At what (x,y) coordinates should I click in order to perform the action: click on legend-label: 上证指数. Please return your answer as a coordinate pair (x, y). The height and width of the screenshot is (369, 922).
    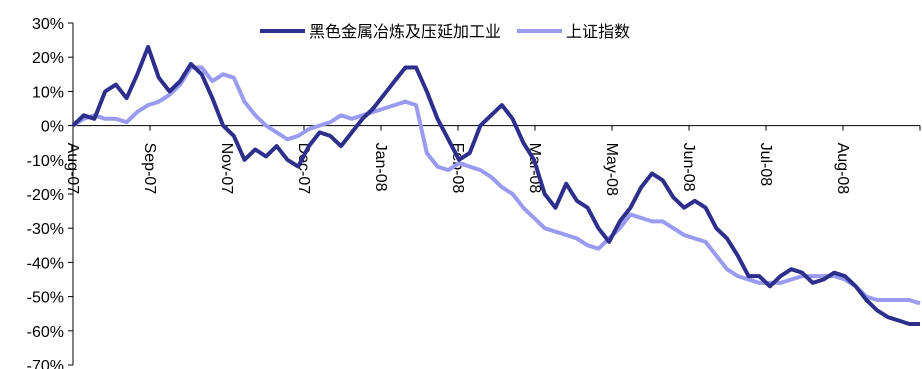
    Looking at the image, I should click on (598, 31).